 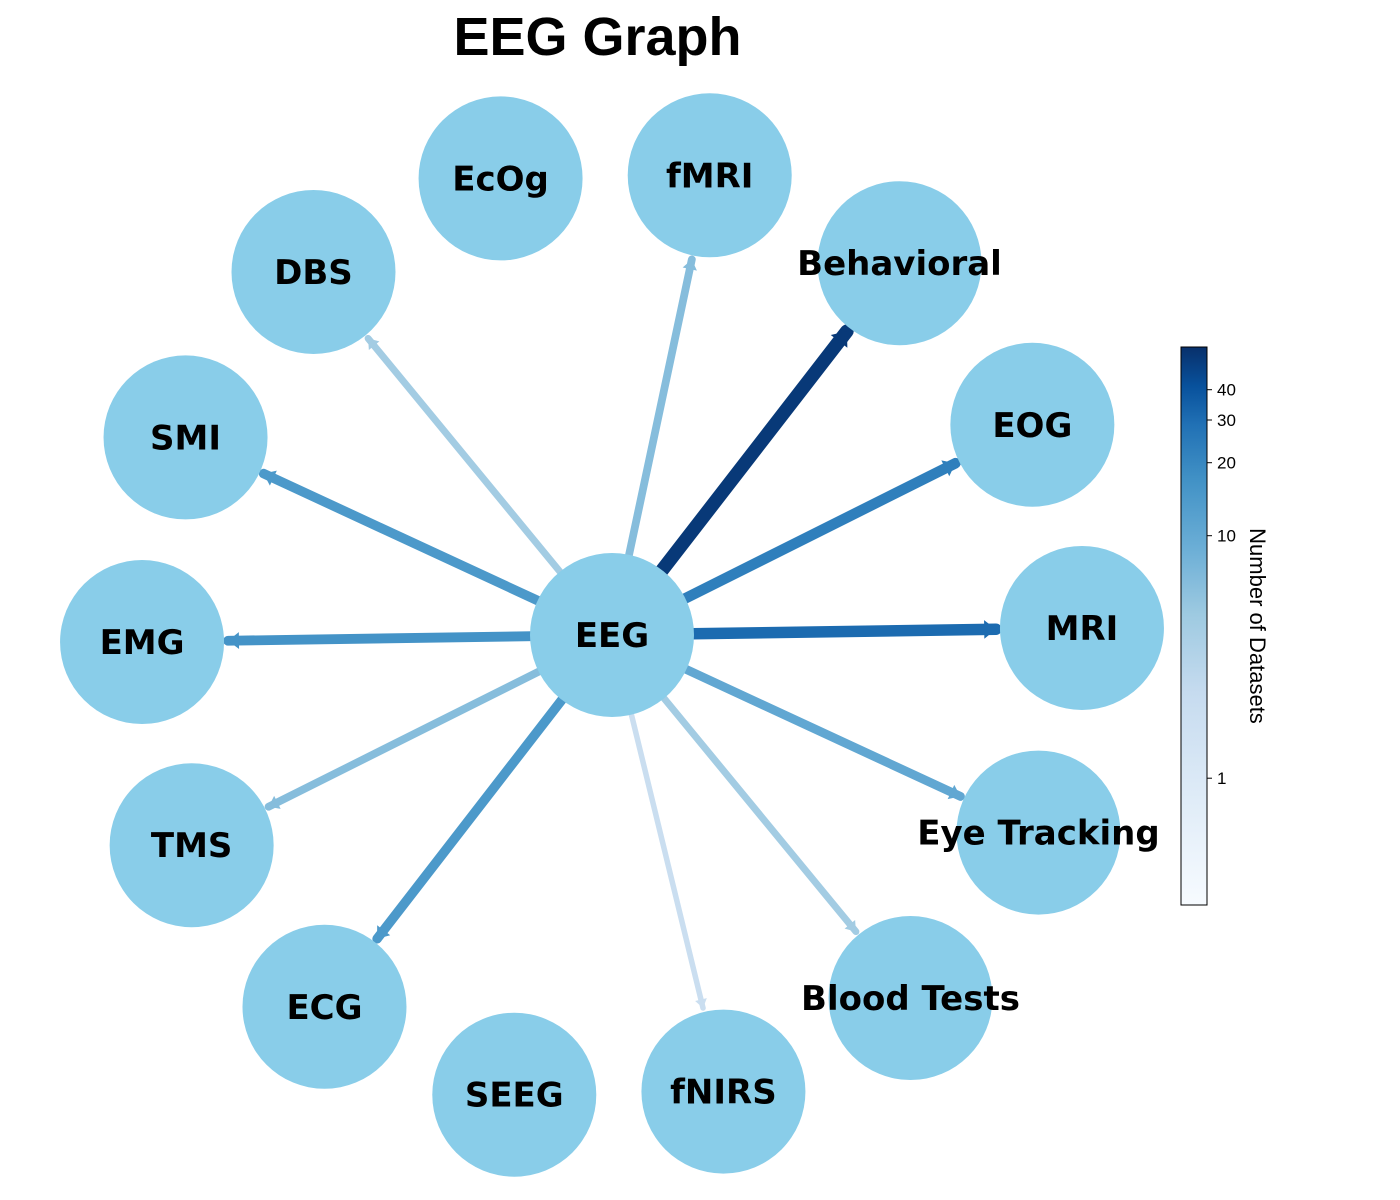 I want to click on edge-eeg-emg, so click(x=380, y=638).